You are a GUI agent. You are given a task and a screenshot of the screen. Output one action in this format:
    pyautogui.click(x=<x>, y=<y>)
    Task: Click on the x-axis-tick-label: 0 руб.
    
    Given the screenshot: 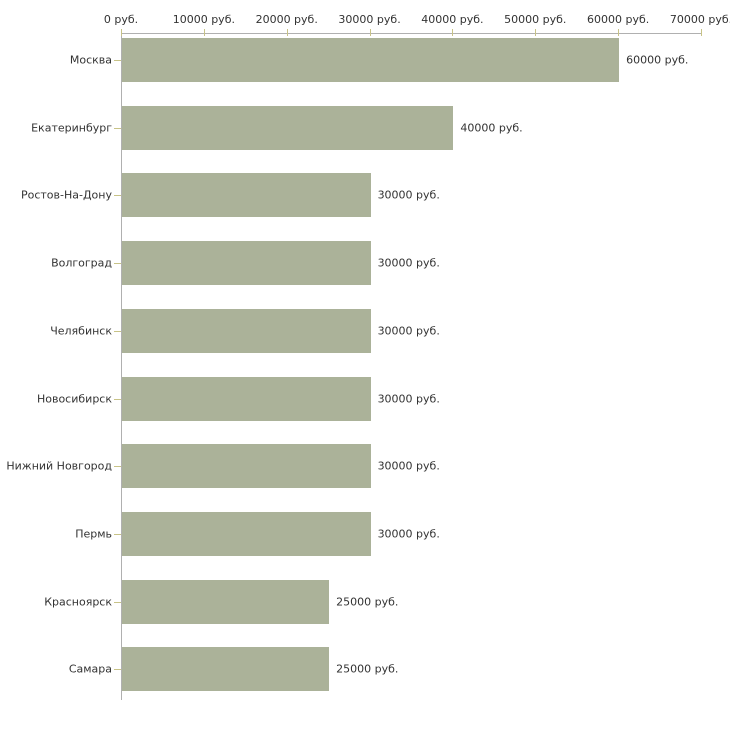 What is the action you would take?
    pyautogui.click(x=121, y=19)
    